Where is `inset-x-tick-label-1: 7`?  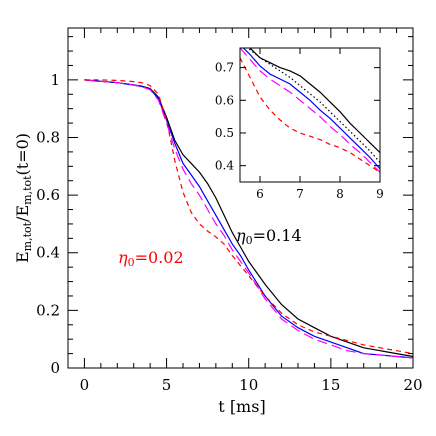 inset-x-tick-label-1: 7 is located at coordinates (300, 194).